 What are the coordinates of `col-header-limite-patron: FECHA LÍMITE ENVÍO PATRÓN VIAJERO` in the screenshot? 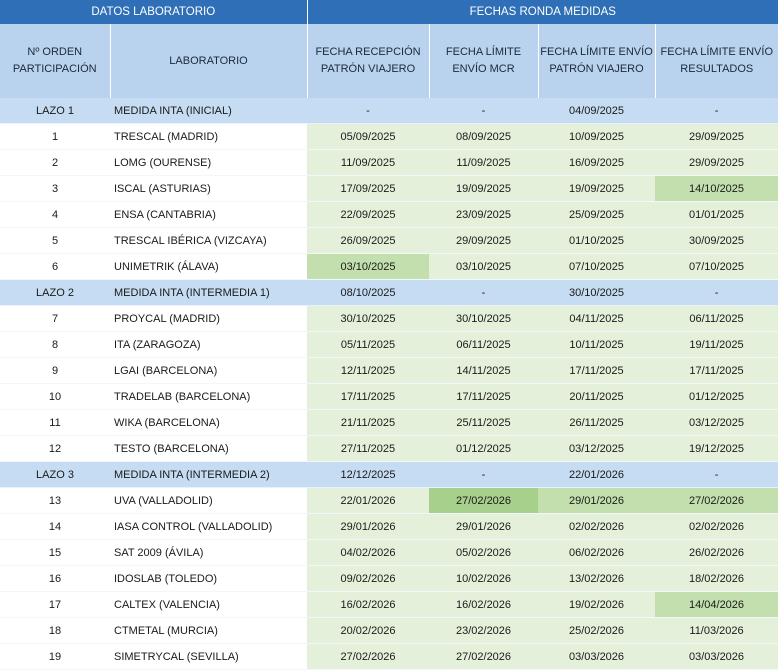 It's located at (597, 61).